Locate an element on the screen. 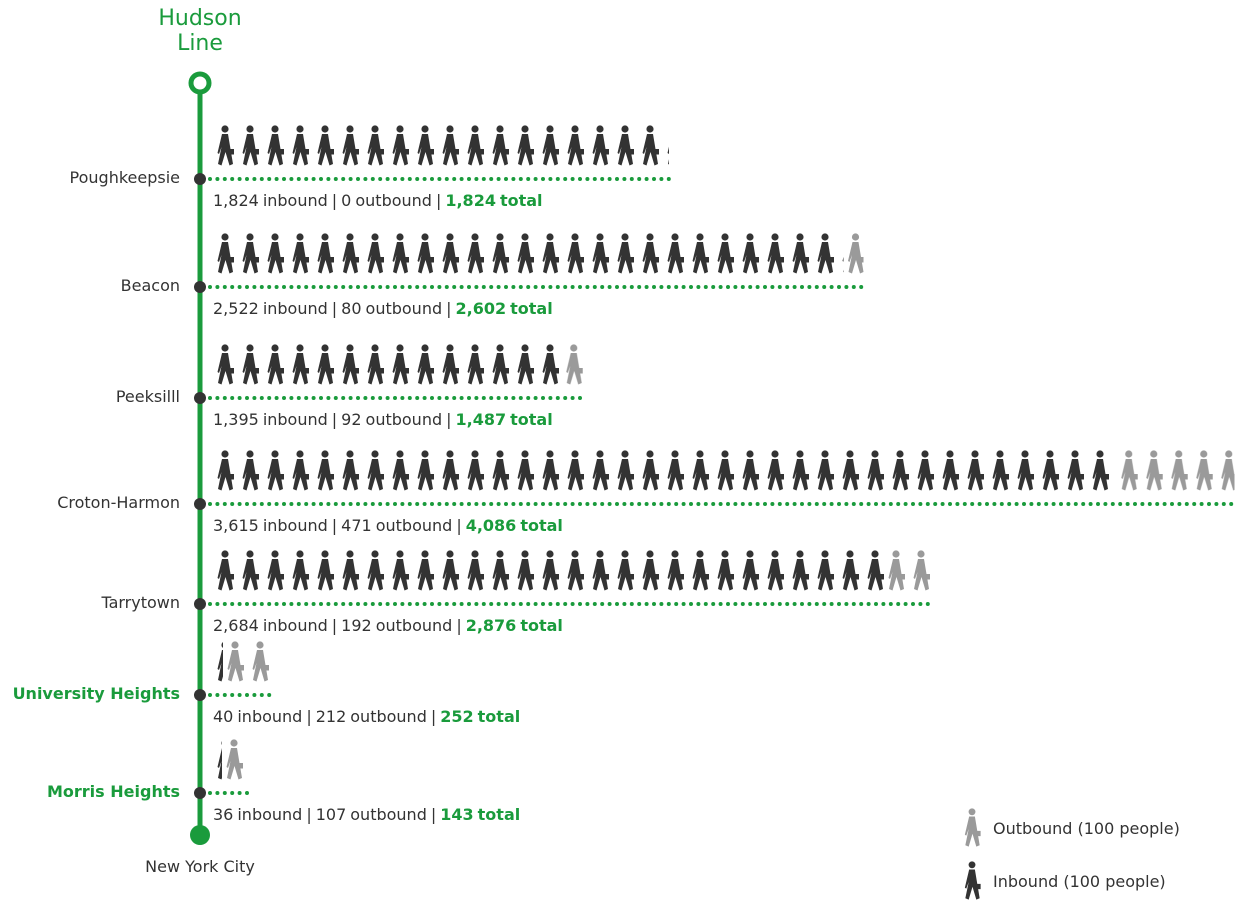 The width and height of the screenshot is (1249, 903). station-stats: 1,395 inbound | 92 outbound | 1,487 total is located at coordinates (385, 419).